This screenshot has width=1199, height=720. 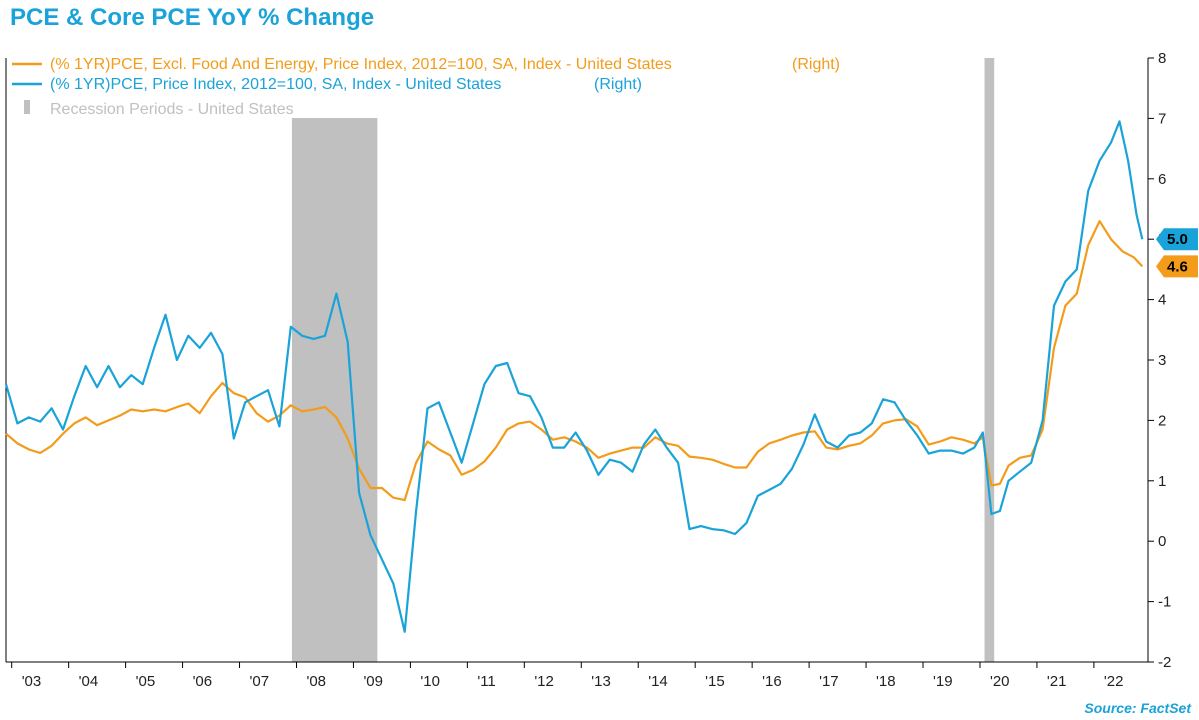 I want to click on y-tick-label: 1, so click(x=1162, y=481).